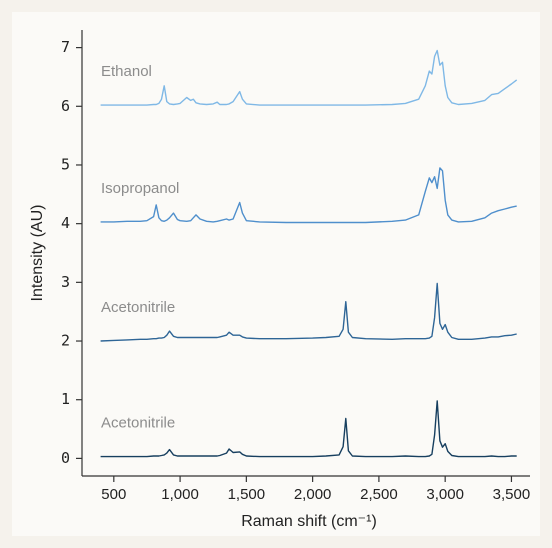 The image size is (552, 548). What do you see at coordinates (140, 188) in the screenshot?
I see `series-label: Isopropanol` at bounding box center [140, 188].